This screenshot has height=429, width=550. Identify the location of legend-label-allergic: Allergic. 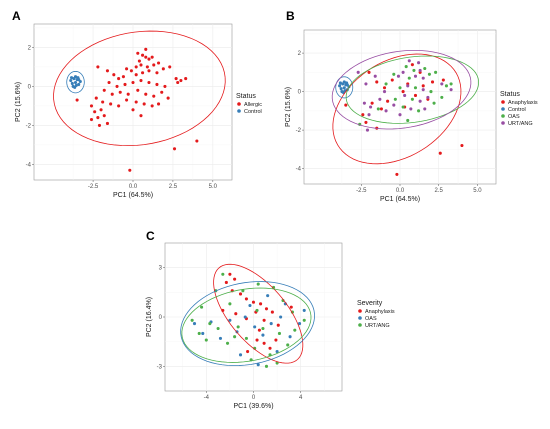
(253, 105).